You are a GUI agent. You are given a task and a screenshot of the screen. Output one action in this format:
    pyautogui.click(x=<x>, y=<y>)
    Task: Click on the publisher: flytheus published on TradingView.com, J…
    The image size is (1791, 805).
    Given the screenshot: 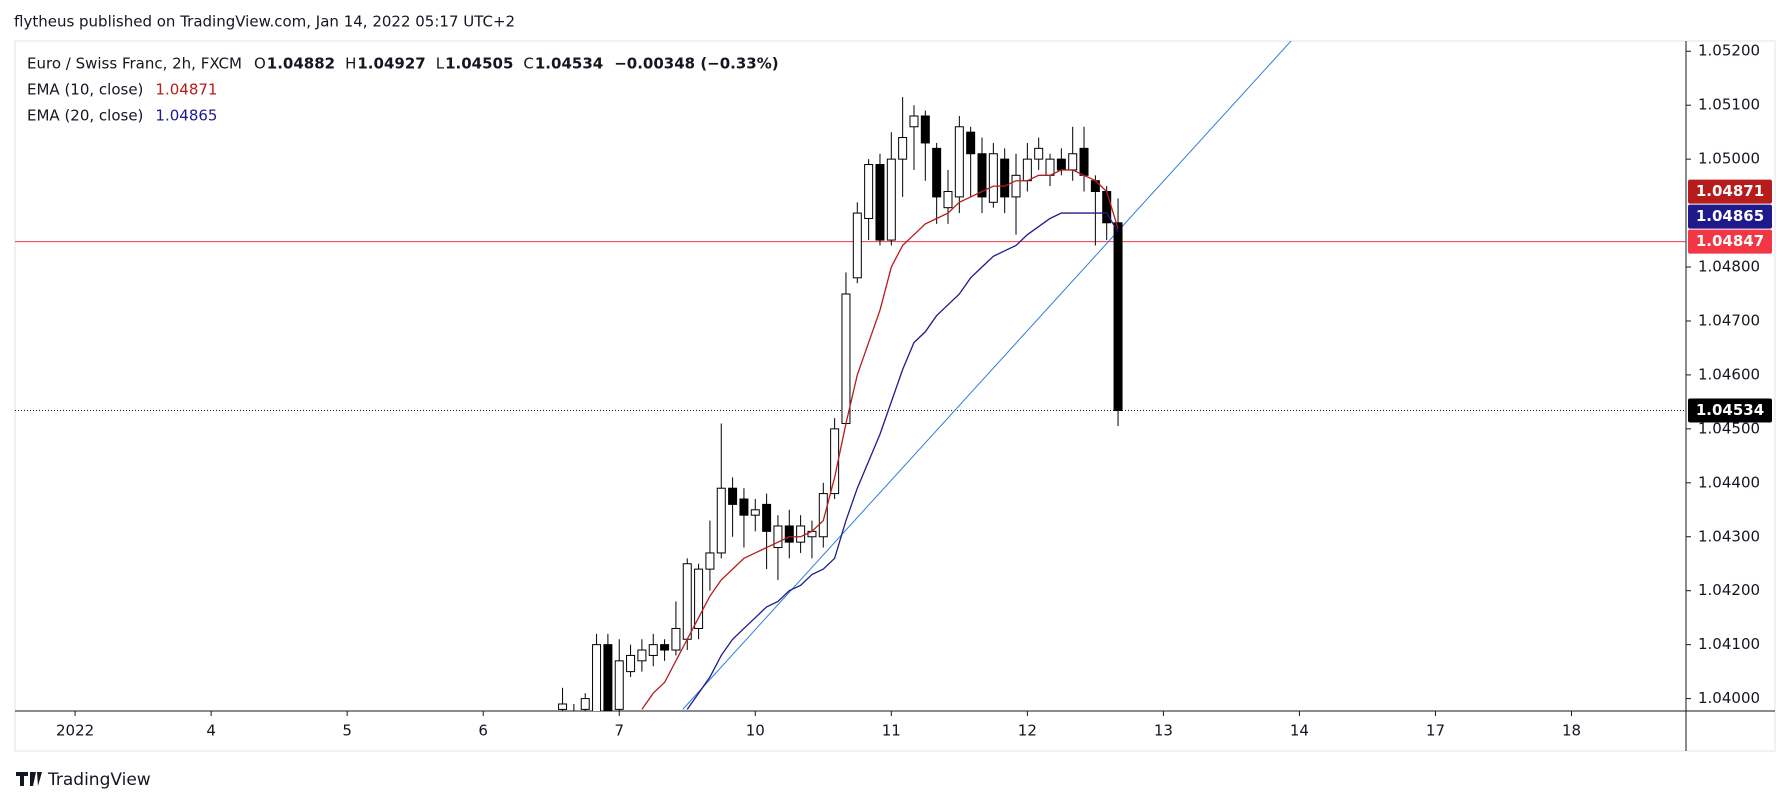 What is the action you would take?
    pyautogui.click(x=264, y=22)
    